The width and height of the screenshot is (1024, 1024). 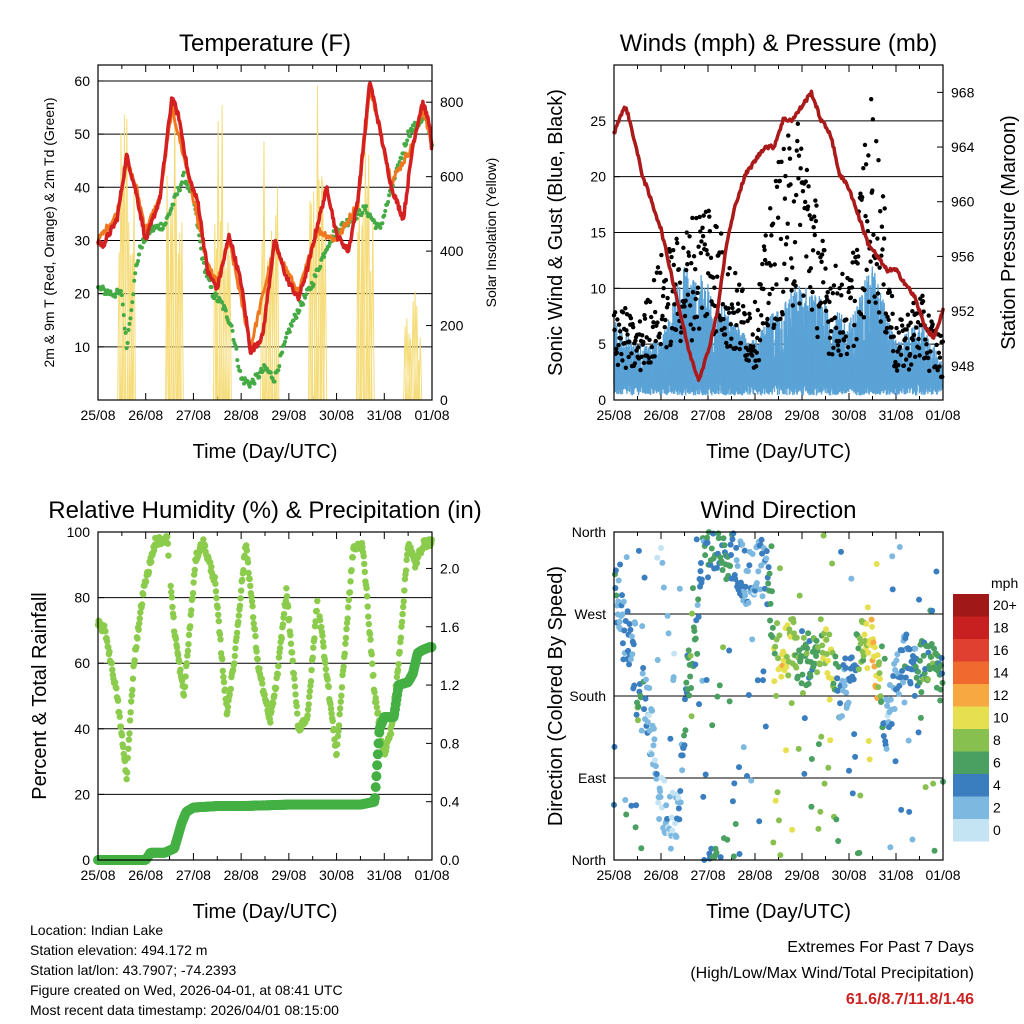 I want to click on y2-tick-label: 200, so click(x=452, y=326).